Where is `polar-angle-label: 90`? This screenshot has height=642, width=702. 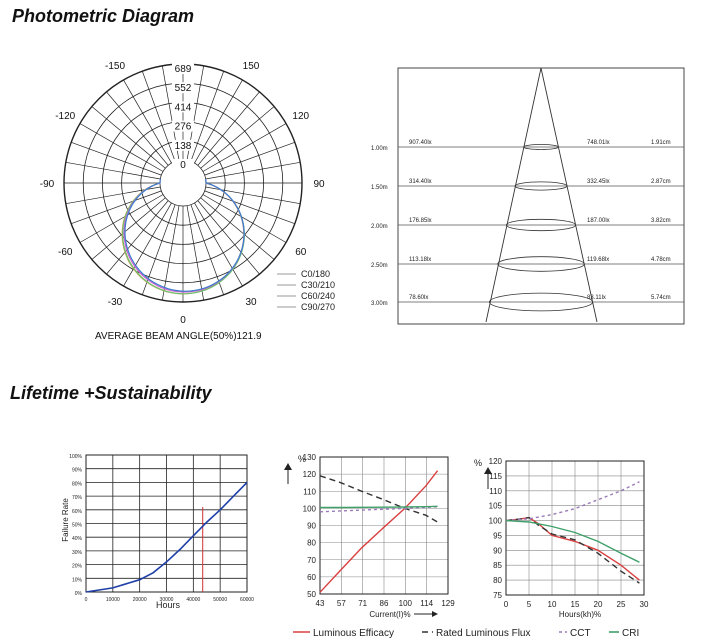 polar-angle-label: 90 is located at coordinates (319, 184).